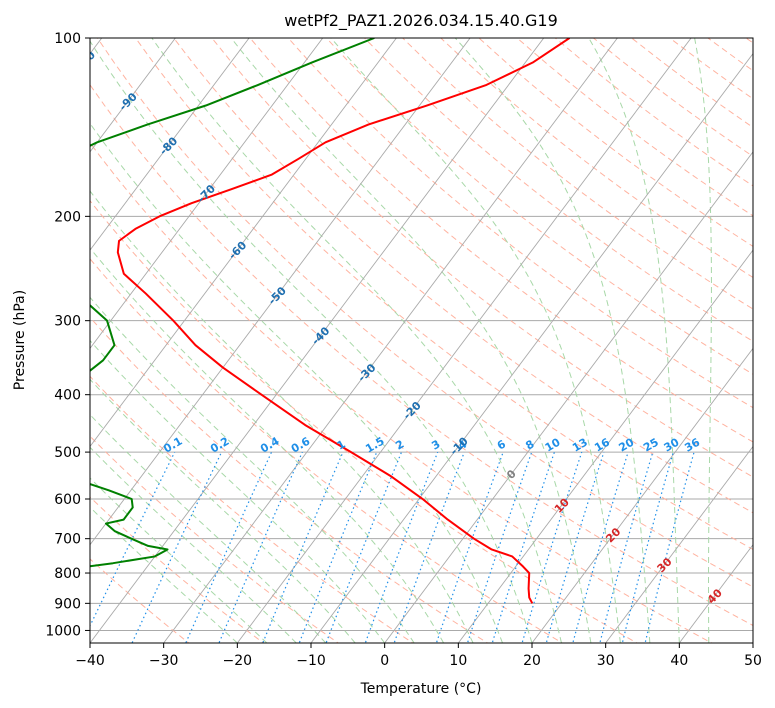 The image size is (775, 708). What do you see at coordinates (67, 540) in the screenshot?
I see `y-tick-label: 700` at bounding box center [67, 540].